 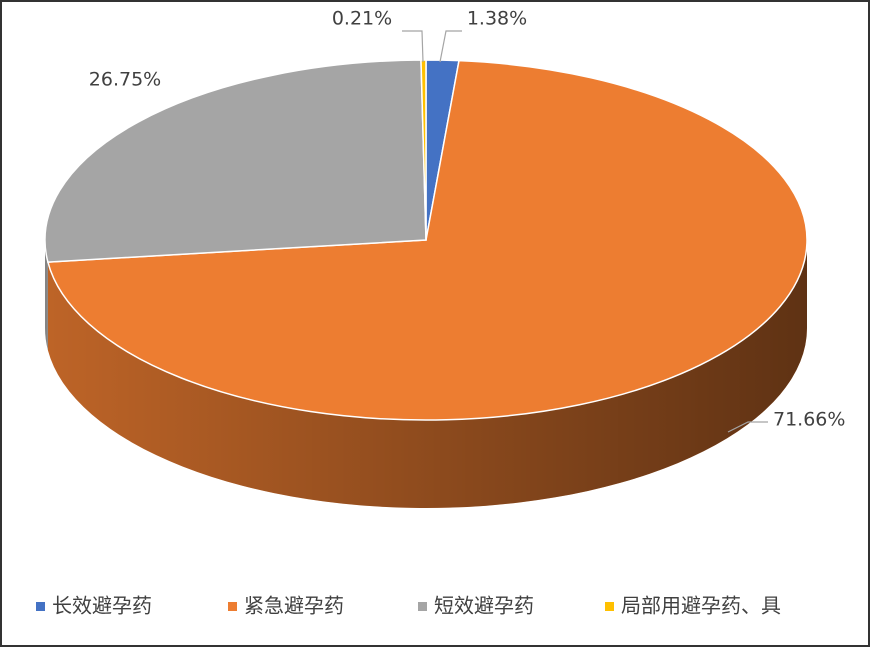 What do you see at coordinates (46, 295) in the screenshot?
I see `side-shade` at bounding box center [46, 295].